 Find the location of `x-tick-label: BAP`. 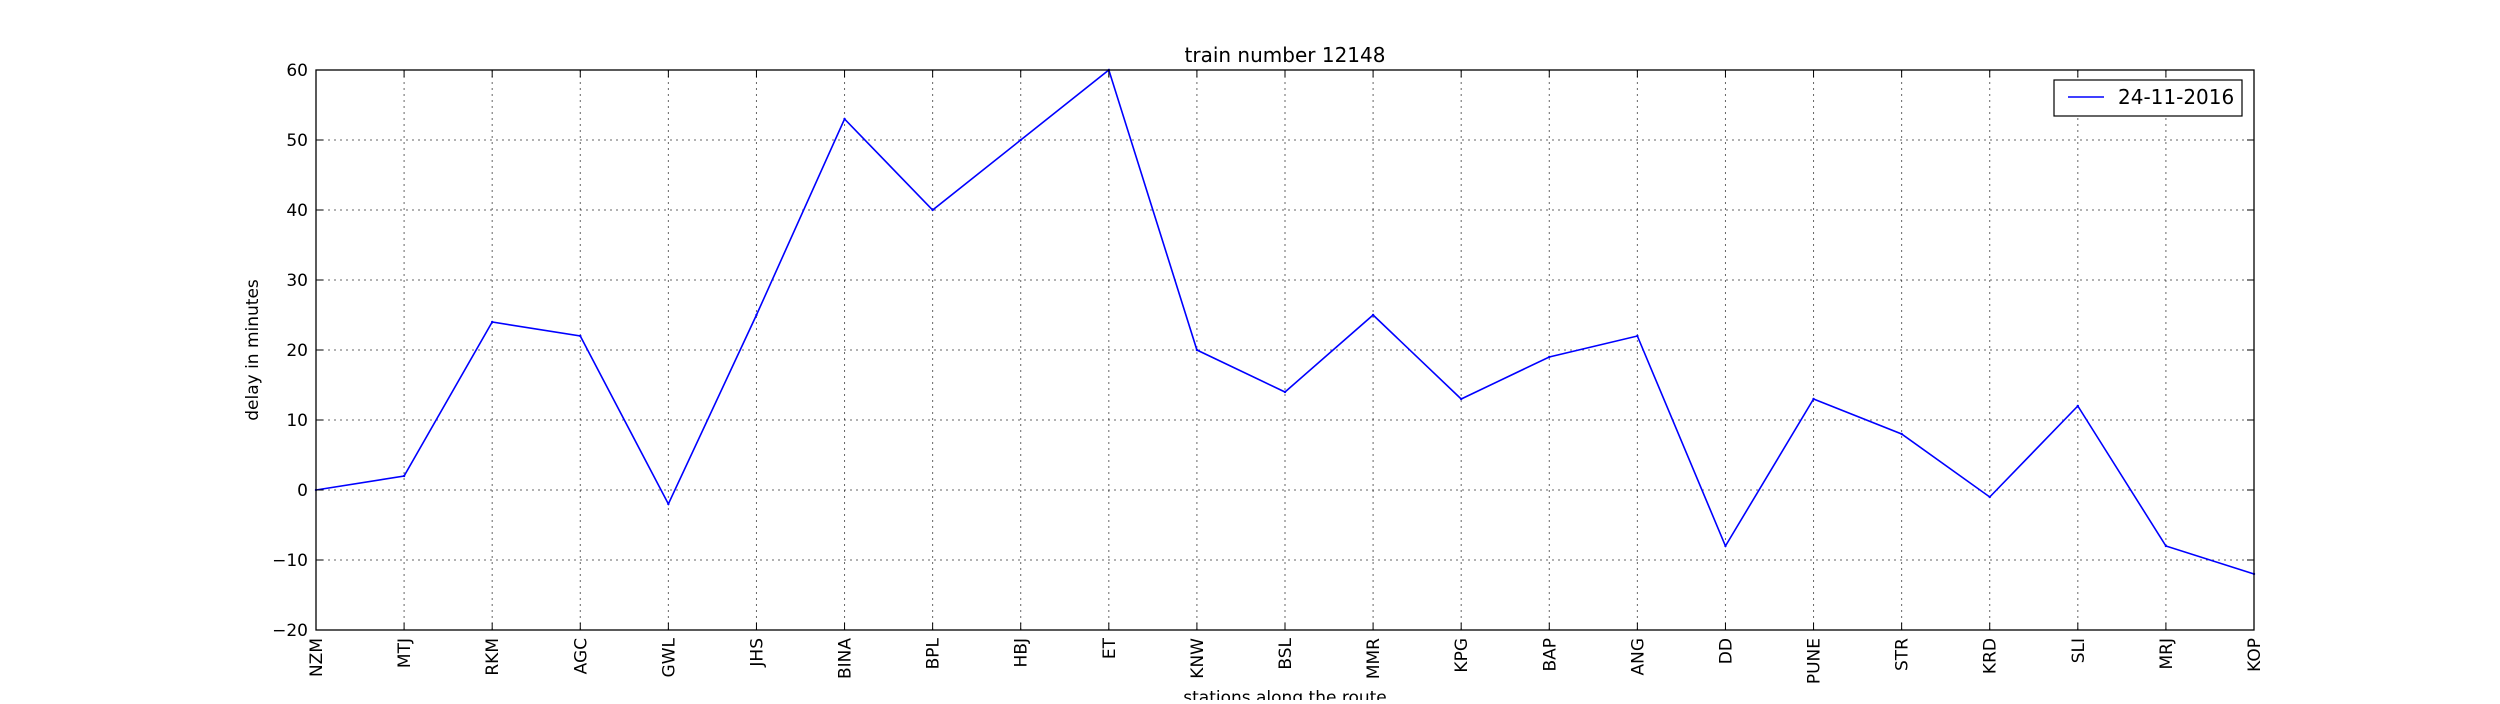

x-tick-label: BAP is located at coordinates (1550, 655).